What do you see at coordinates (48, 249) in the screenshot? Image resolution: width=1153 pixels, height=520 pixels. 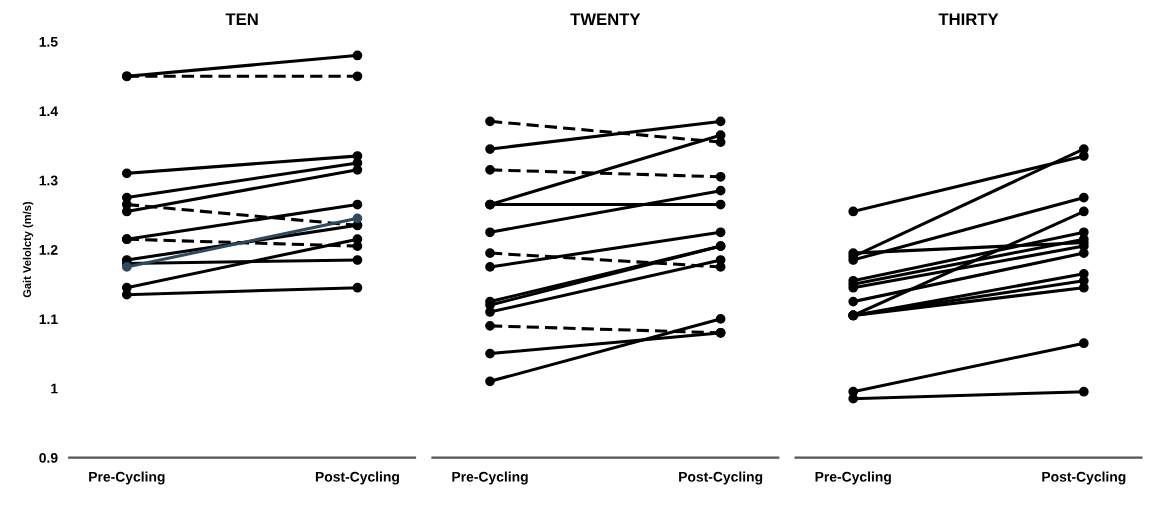 I see `y-tick-label: 1.2` at bounding box center [48, 249].